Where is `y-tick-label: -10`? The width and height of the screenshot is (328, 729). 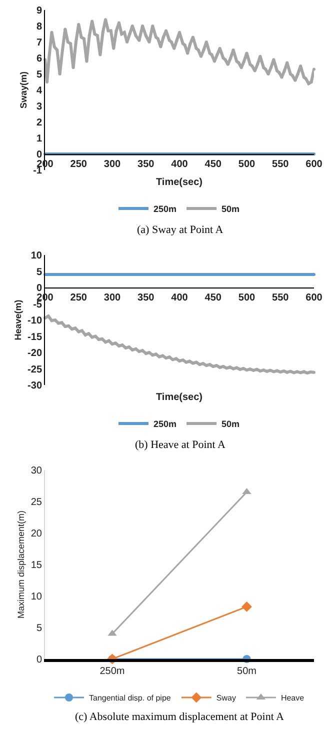 y-tick-label: -10 is located at coordinates (35, 321).